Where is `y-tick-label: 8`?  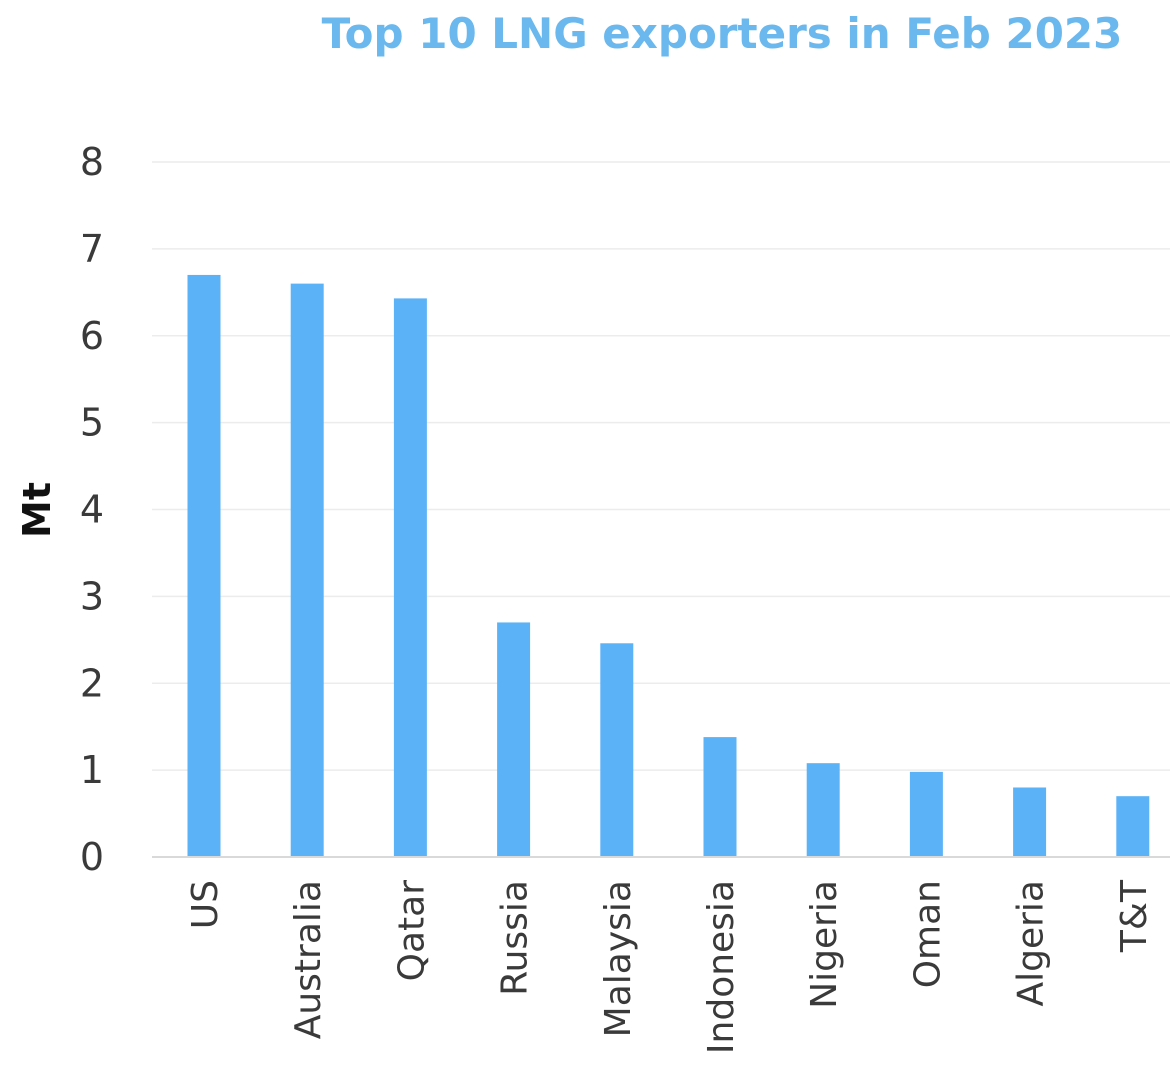 y-tick-label: 8 is located at coordinates (92, 162).